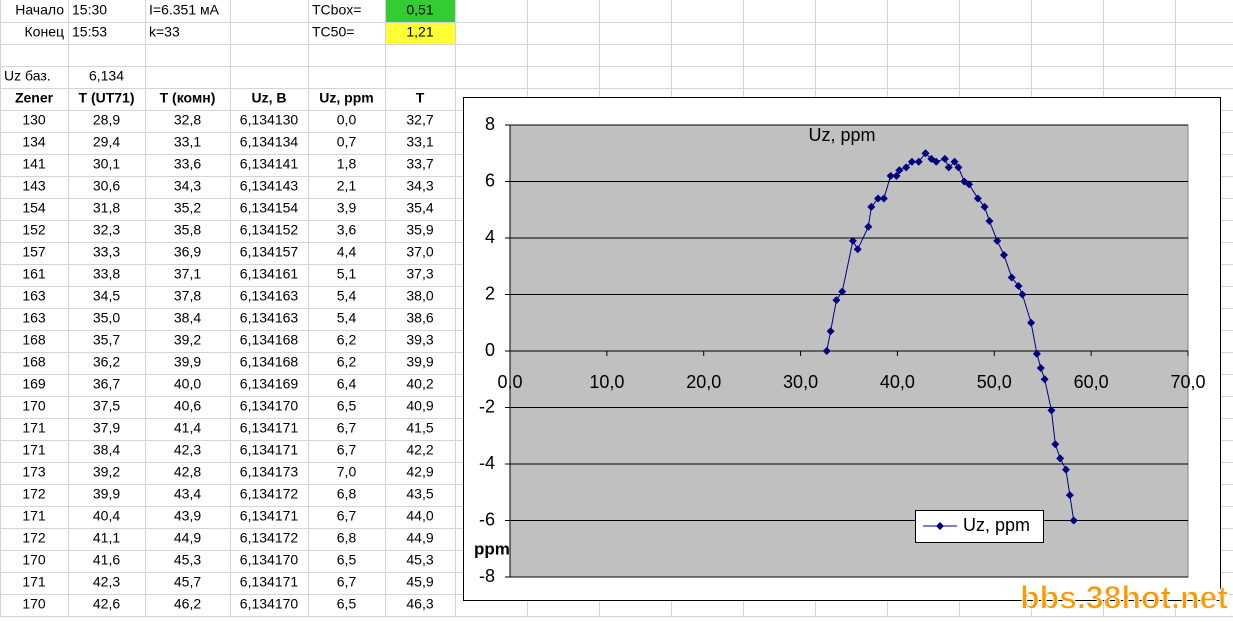 The image size is (1233, 622). I want to click on x-tick-label: 30,0, so click(800, 382).